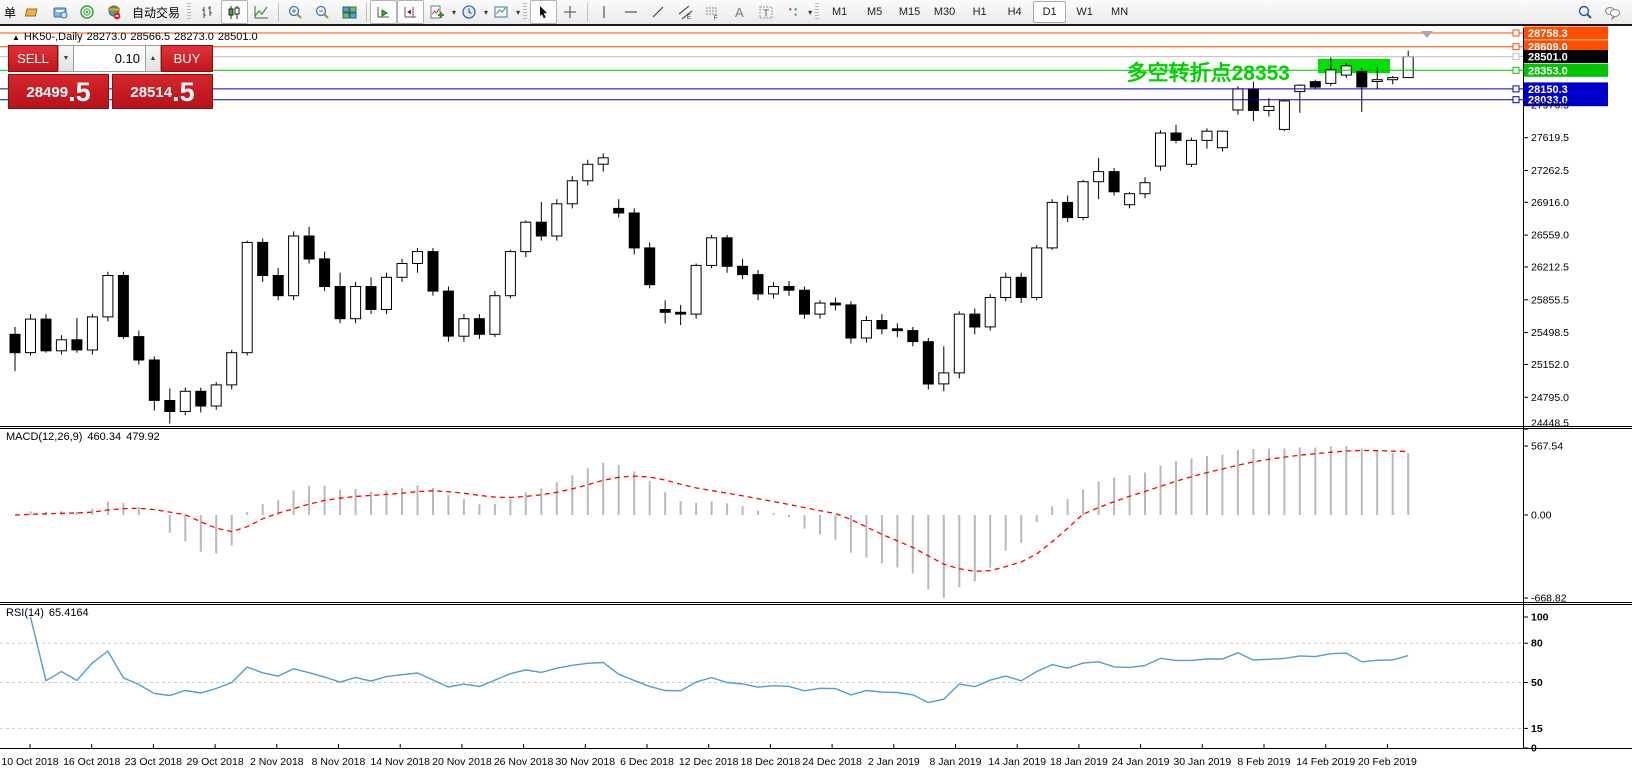 This screenshot has width=1632, height=774. Describe the element at coordinates (658, 12) in the screenshot. I see `trendline-icon` at that location.